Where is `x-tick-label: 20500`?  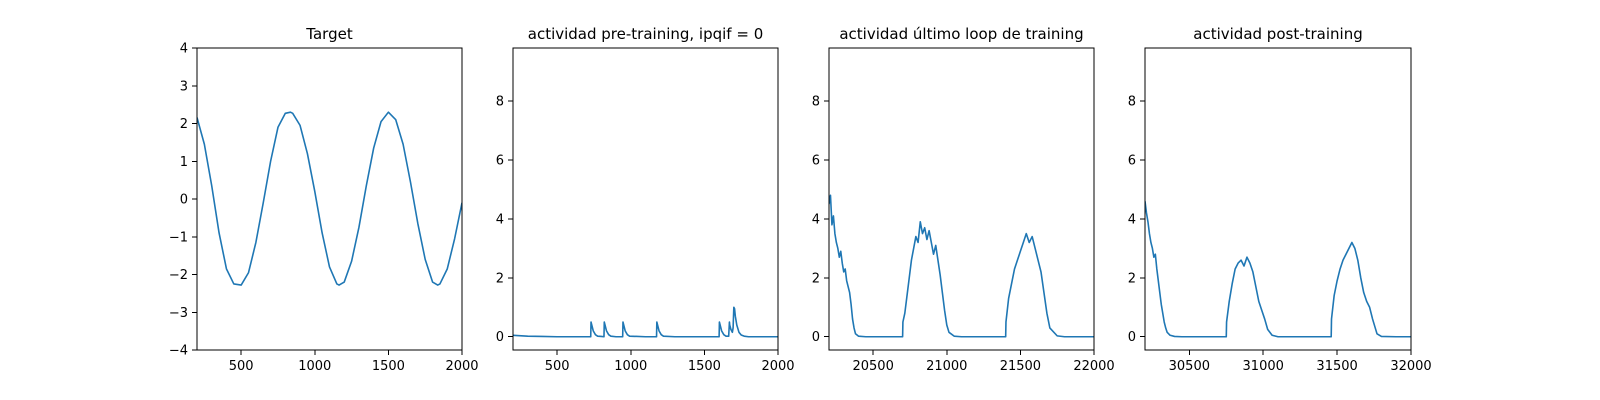 x-tick-label: 20500 is located at coordinates (872, 366).